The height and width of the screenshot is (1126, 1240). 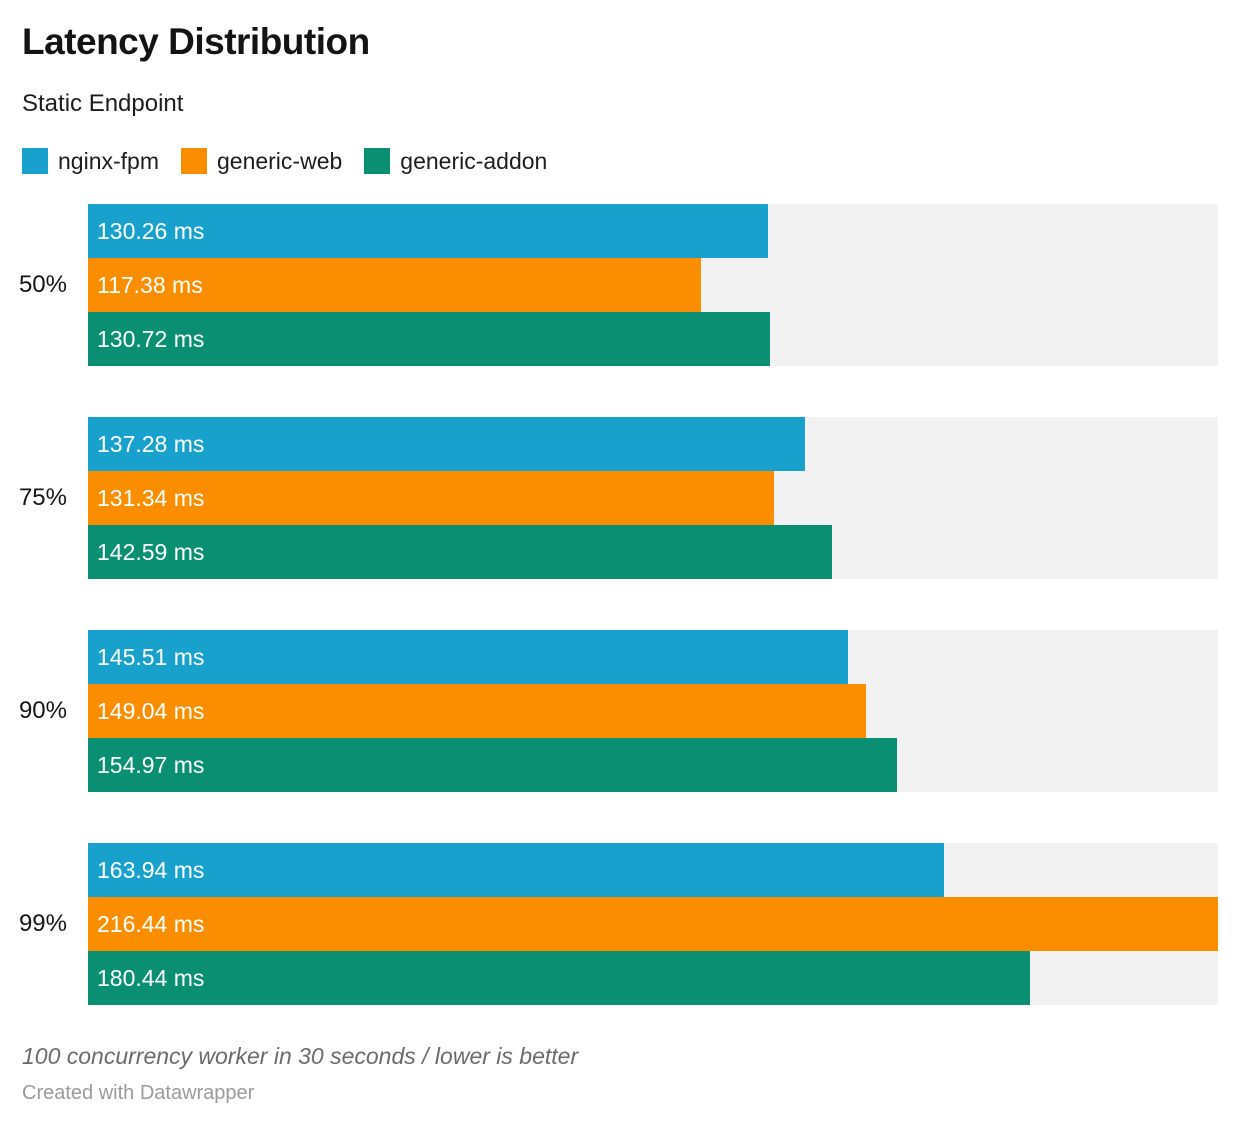 I want to click on chart-title: Latency Distribution, so click(x=196, y=41).